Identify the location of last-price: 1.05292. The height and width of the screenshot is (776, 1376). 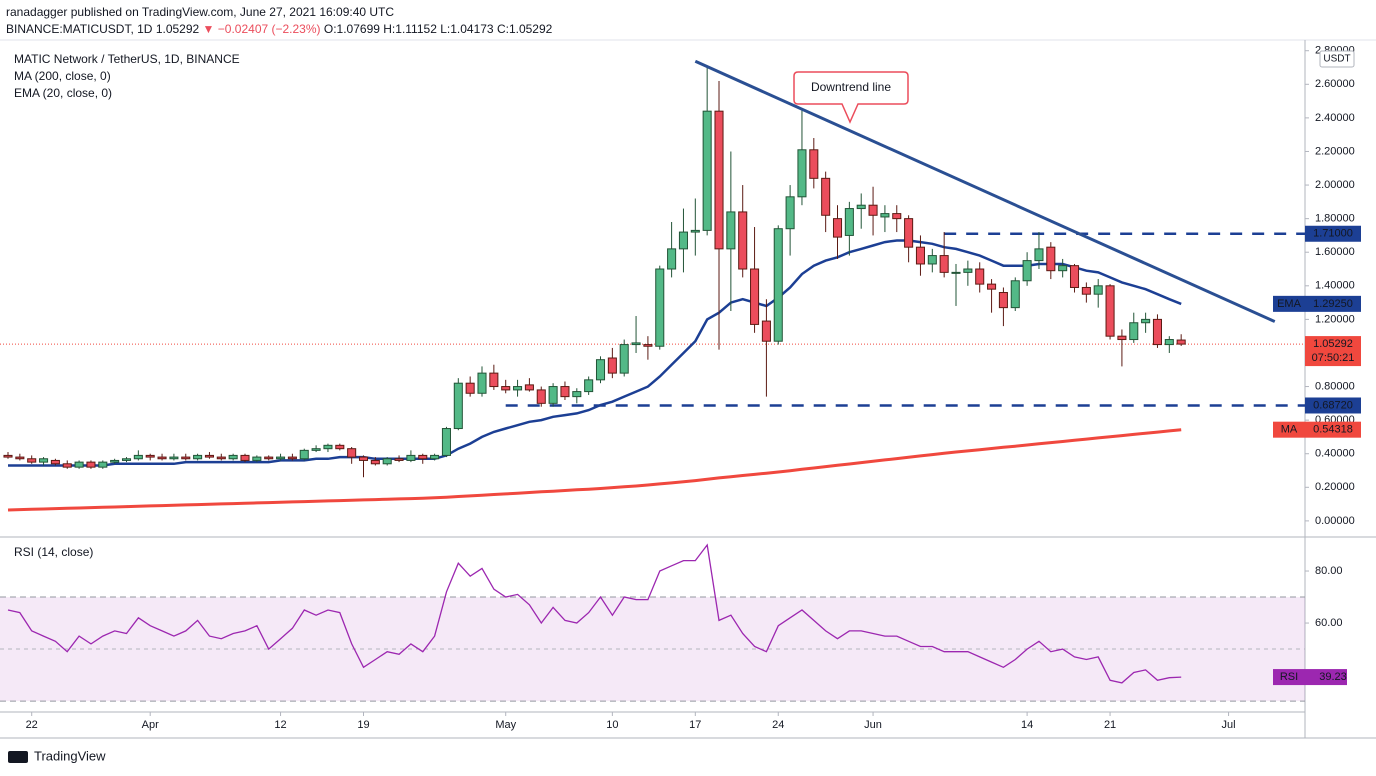
(1333, 344).